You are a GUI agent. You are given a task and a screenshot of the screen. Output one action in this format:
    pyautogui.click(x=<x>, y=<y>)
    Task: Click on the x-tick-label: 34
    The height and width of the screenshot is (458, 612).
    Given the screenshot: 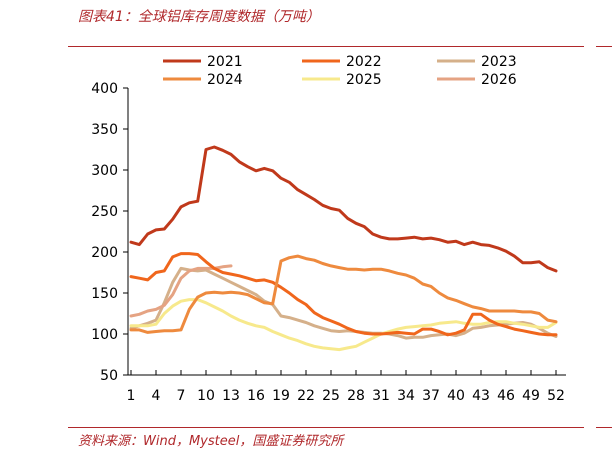 What is the action you would take?
    pyautogui.click(x=406, y=396)
    